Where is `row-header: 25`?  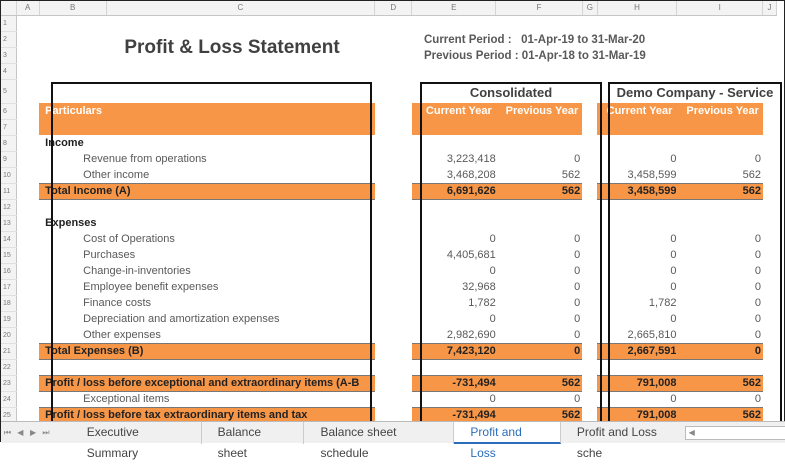
row-header: 25 is located at coordinates (9, 415).